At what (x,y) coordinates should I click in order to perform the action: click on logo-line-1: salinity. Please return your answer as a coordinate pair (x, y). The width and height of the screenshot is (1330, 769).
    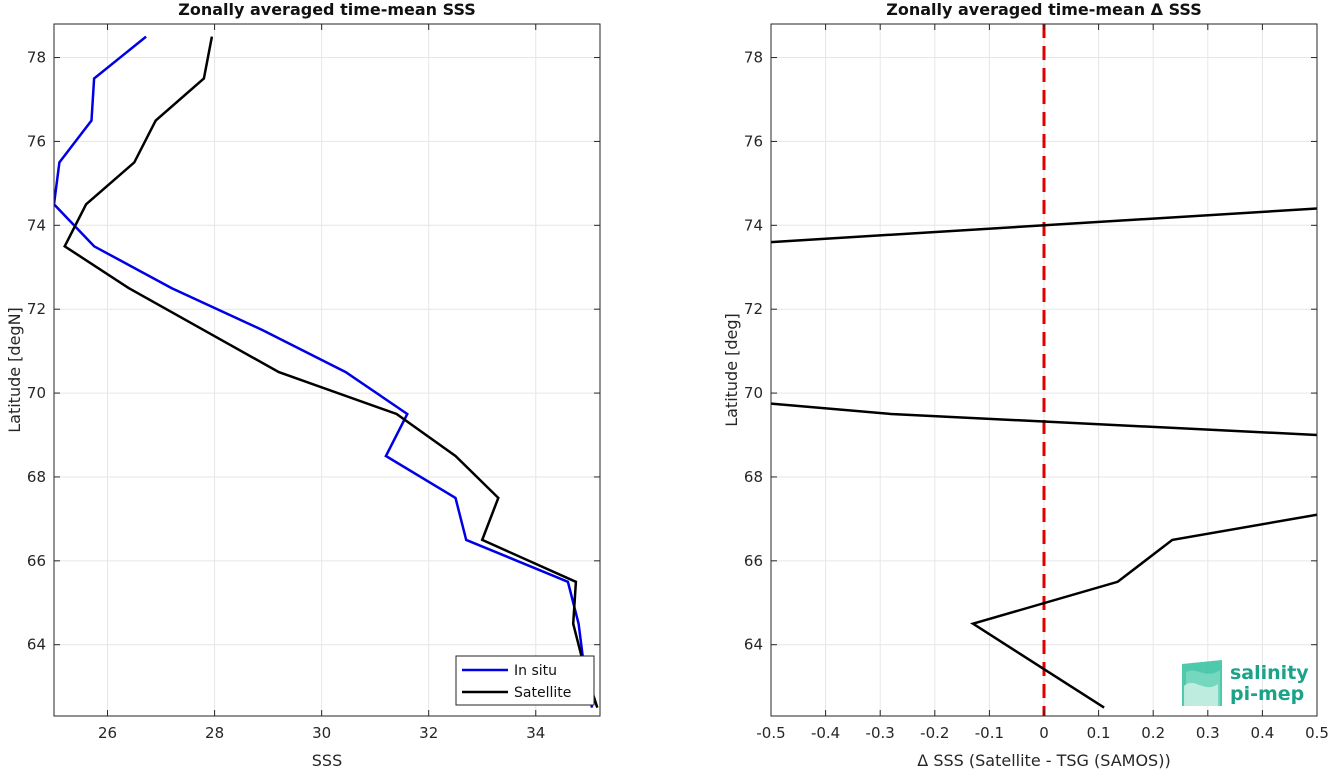
    Looking at the image, I should click on (1269, 673).